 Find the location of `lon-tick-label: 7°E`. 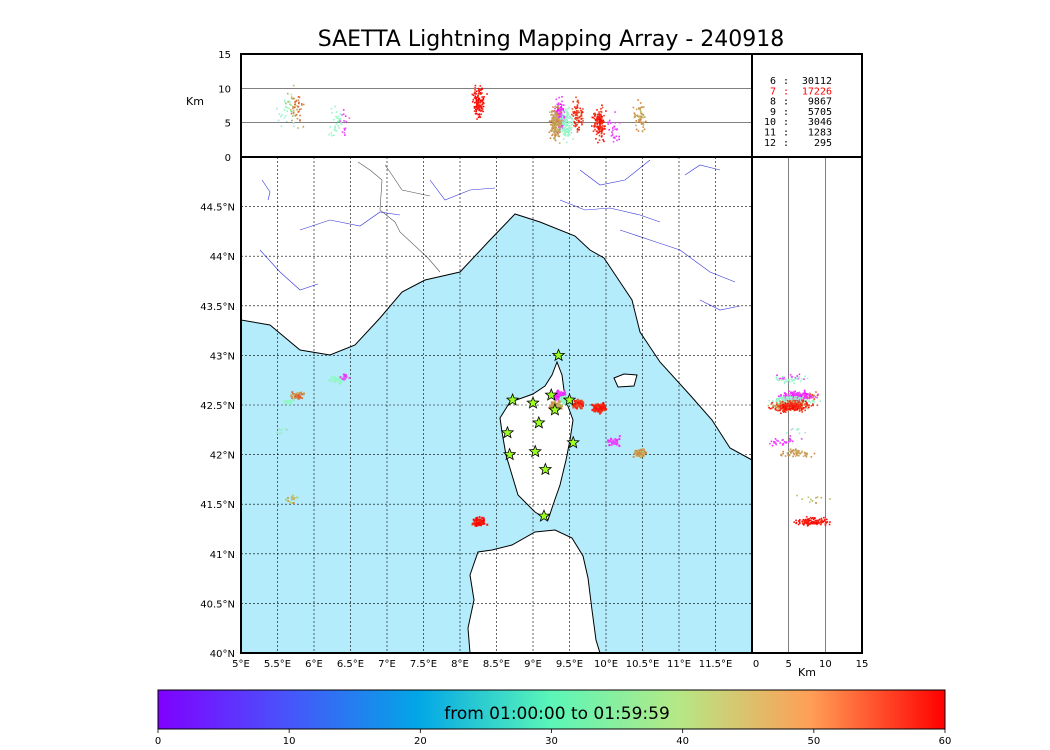

lon-tick-label: 7°E is located at coordinates (387, 664).